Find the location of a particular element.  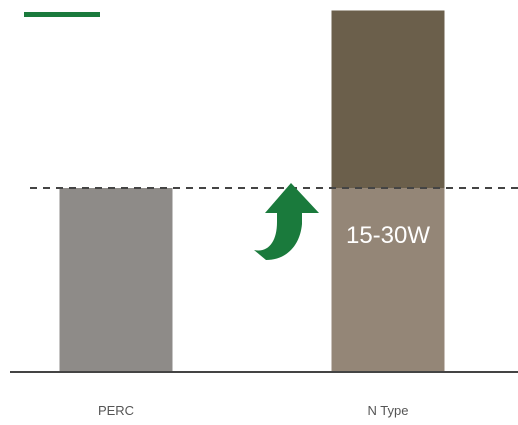

bar-n-type-base is located at coordinates (388, 279).